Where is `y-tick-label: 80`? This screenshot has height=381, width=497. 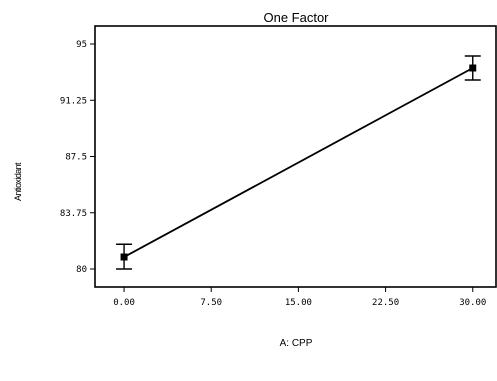 y-tick-label: 80 is located at coordinates (81, 270).